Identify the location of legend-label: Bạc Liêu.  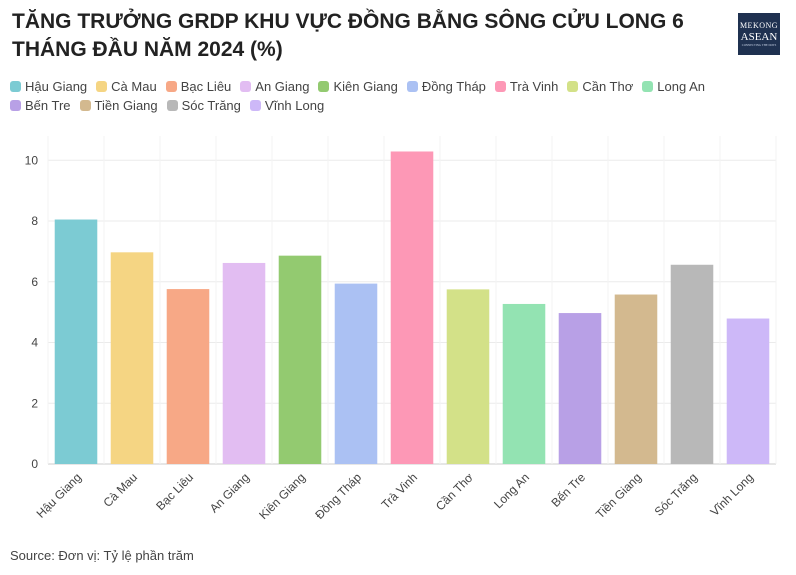
(206, 86).